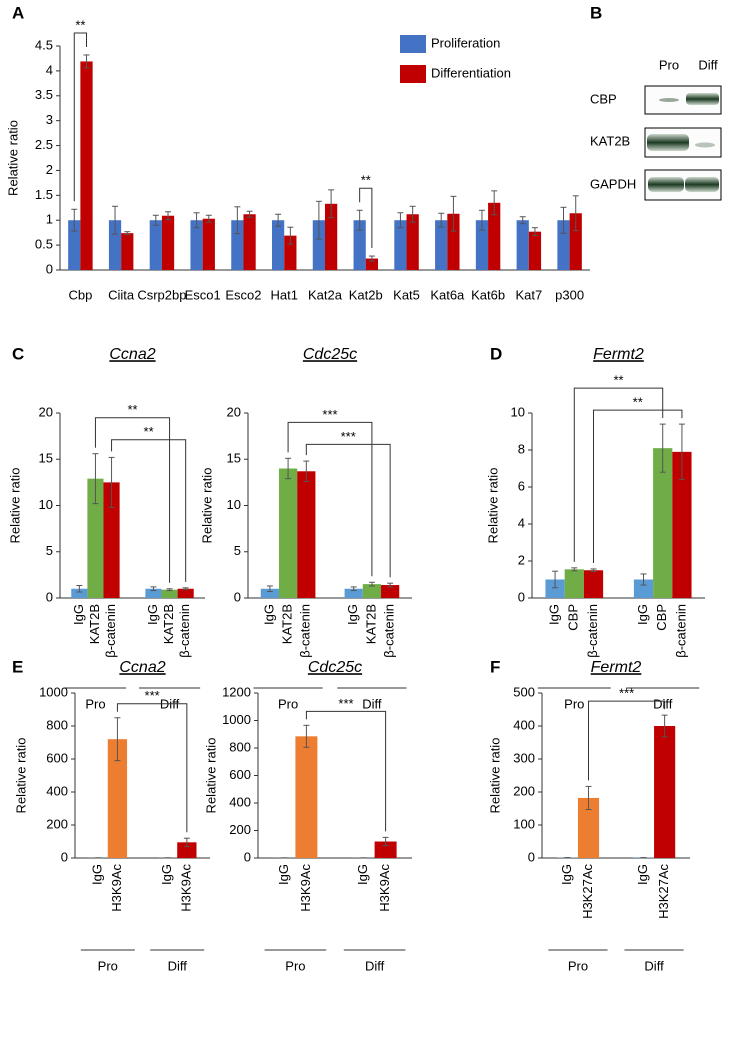 This screenshot has height=1038, width=750. Describe the element at coordinates (669, 64) in the screenshot. I see `lane-label: Pro` at that location.